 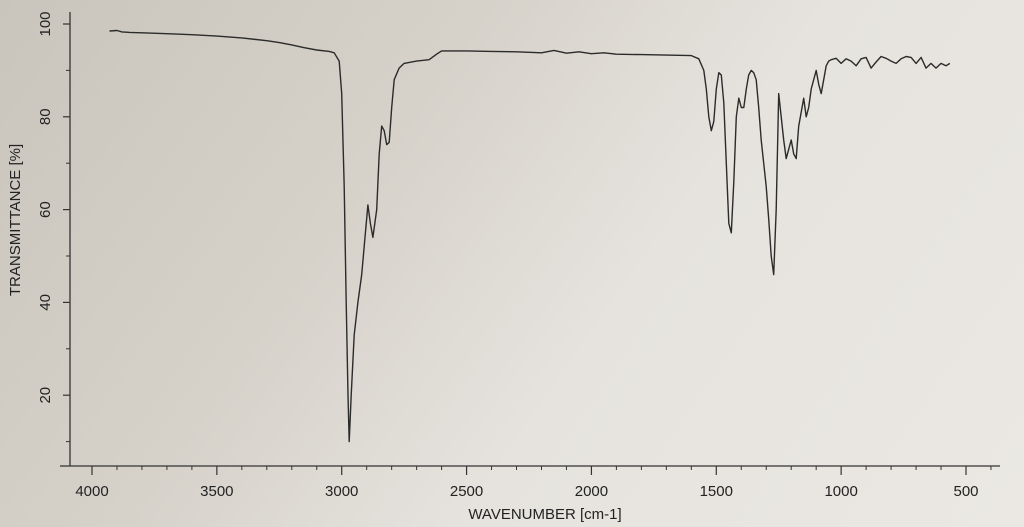 What do you see at coordinates (544, 514) in the screenshot?
I see `x-axis-title: WAVENUMBER [cm-1]` at bounding box center [544, 514].